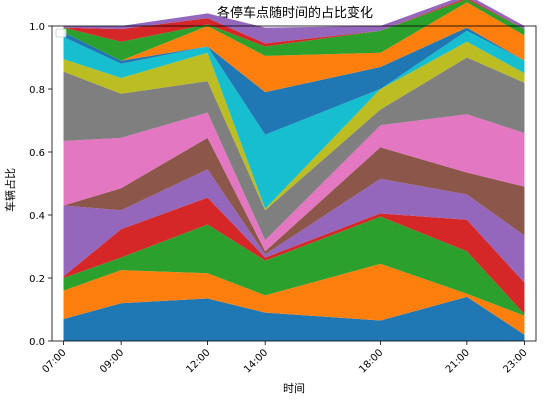  I want to click on x-axis-label: 时间, so click(294, 388).